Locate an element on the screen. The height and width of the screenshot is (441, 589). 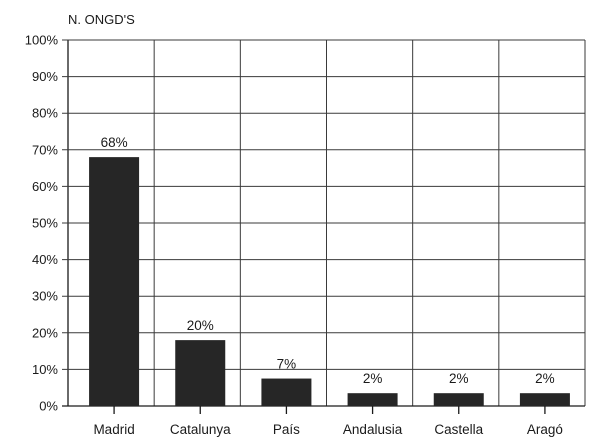
y-tick-label: 90% is located at coordinates (45, 76).